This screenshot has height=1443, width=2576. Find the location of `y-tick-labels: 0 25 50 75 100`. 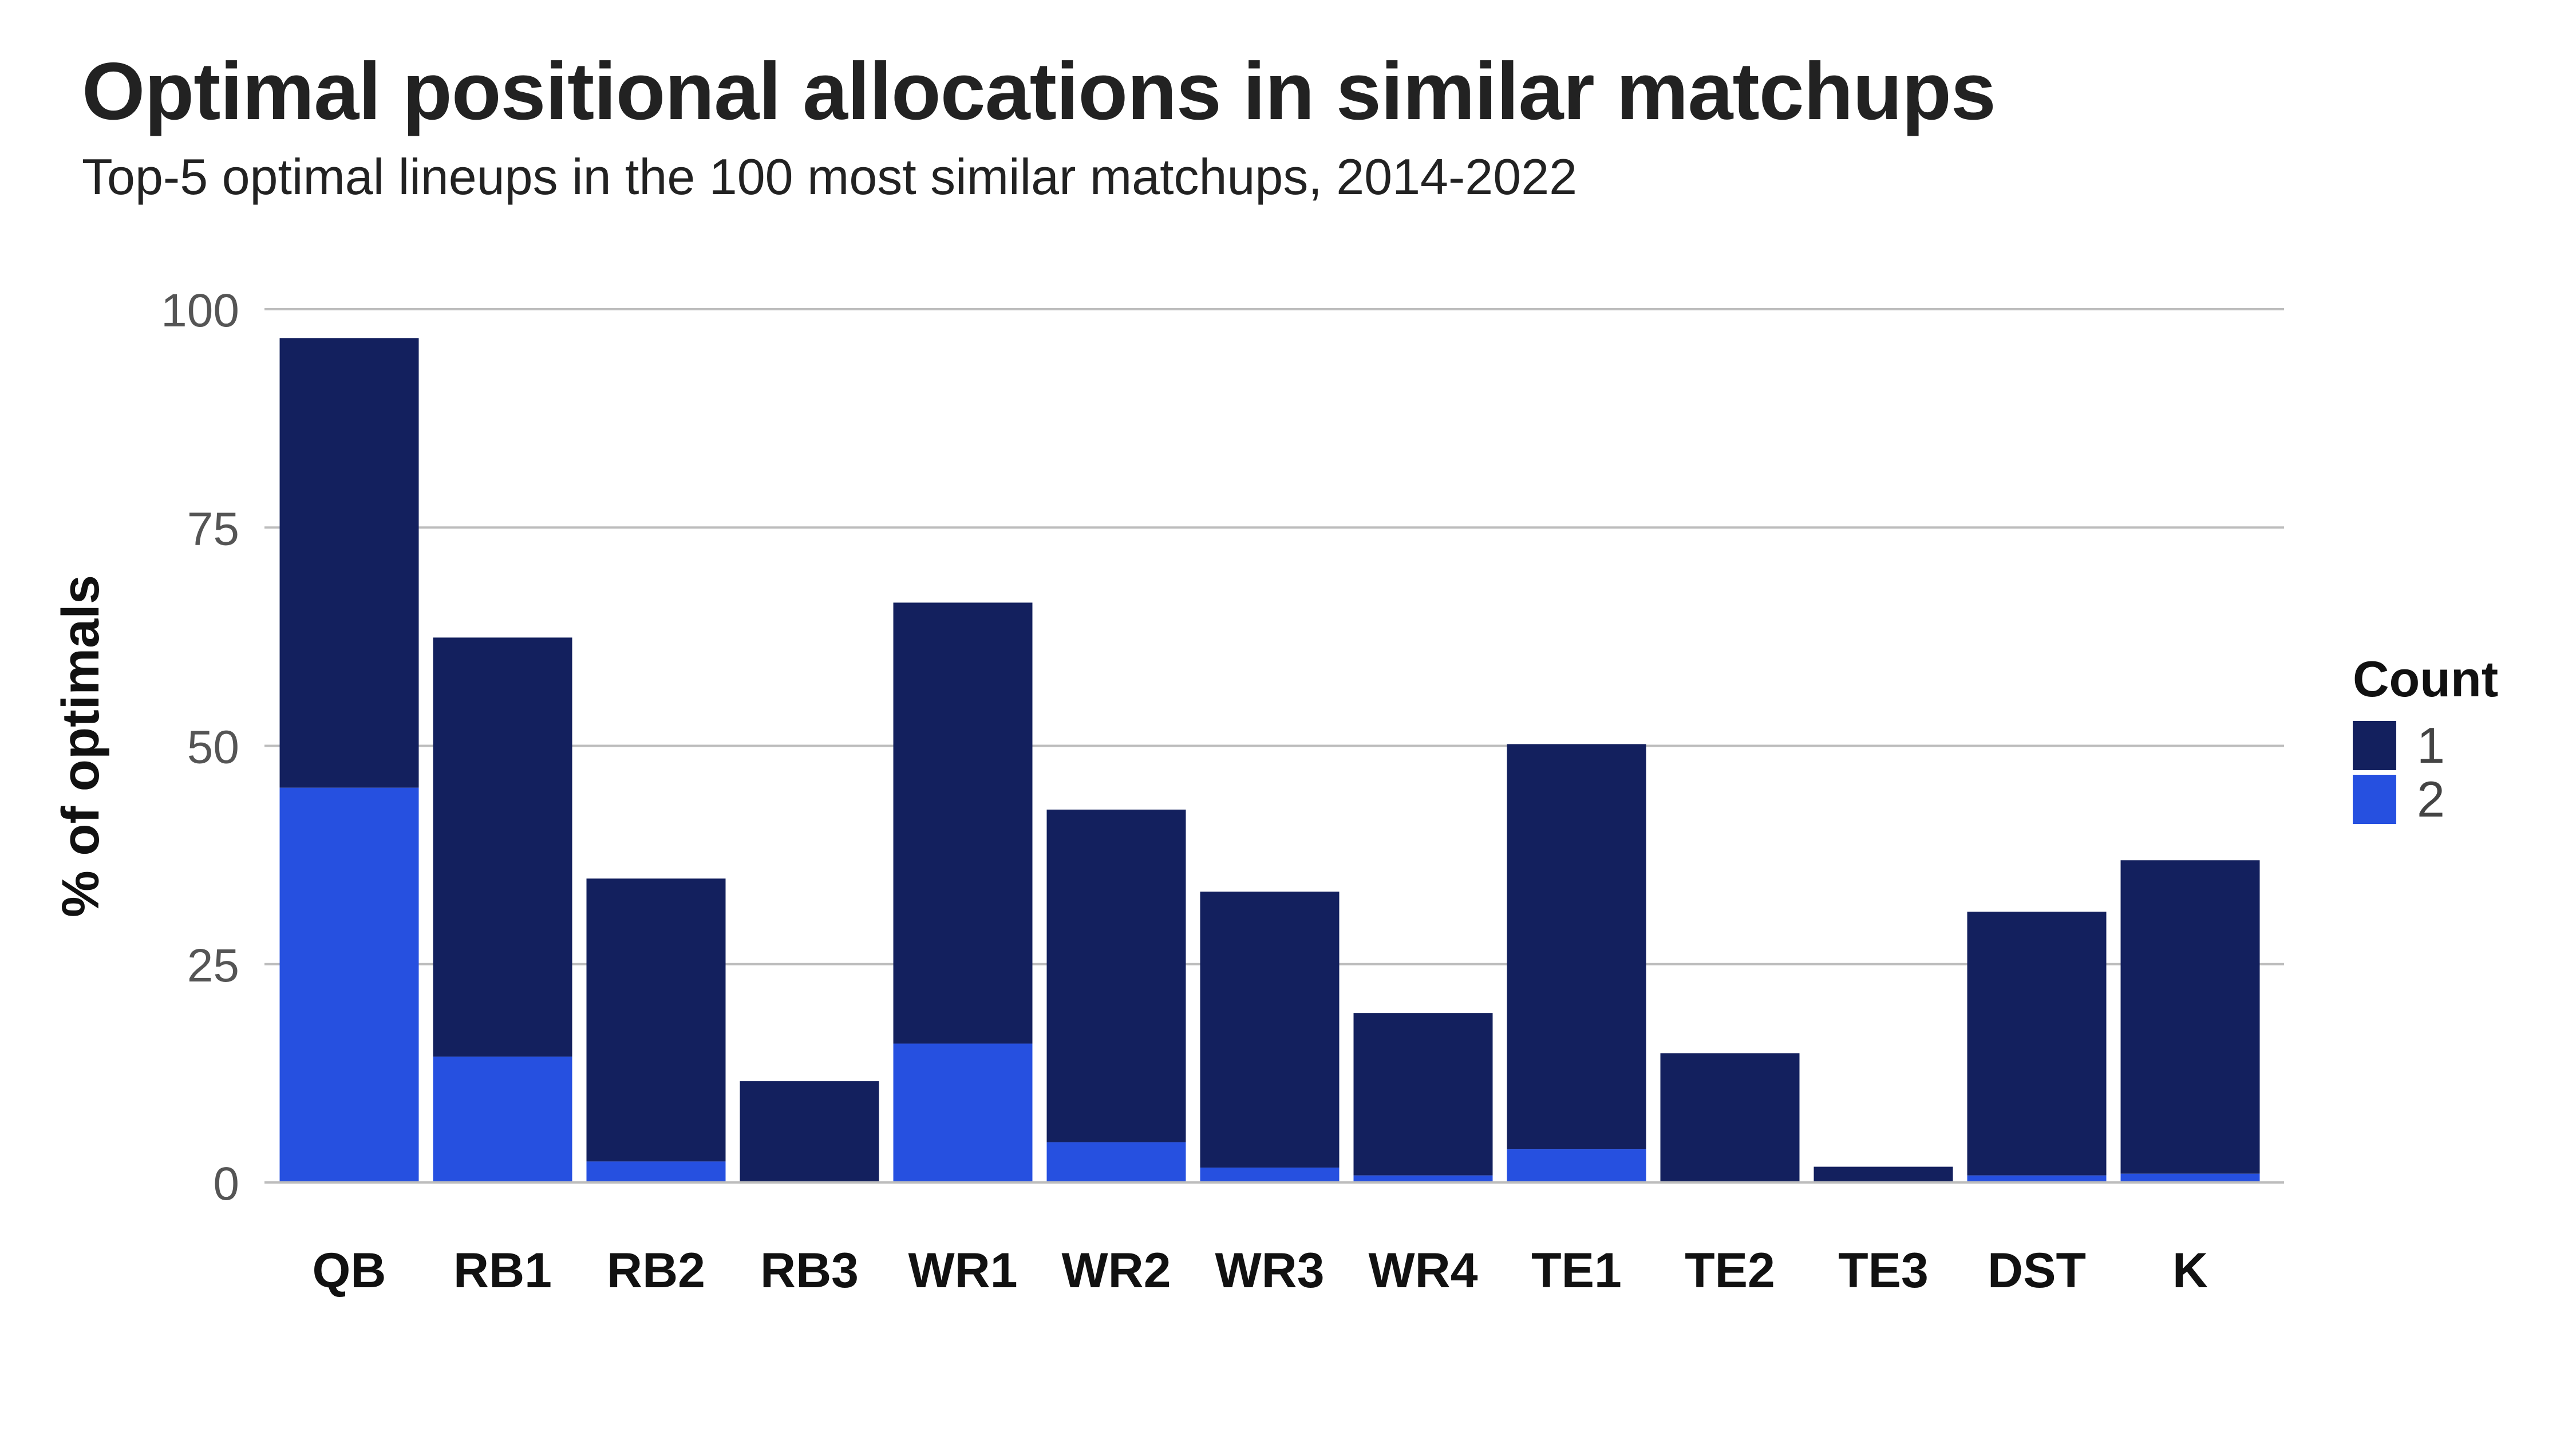

y-tick-labels: 0 25 50 75 100 is located at coordinates (200, 747).